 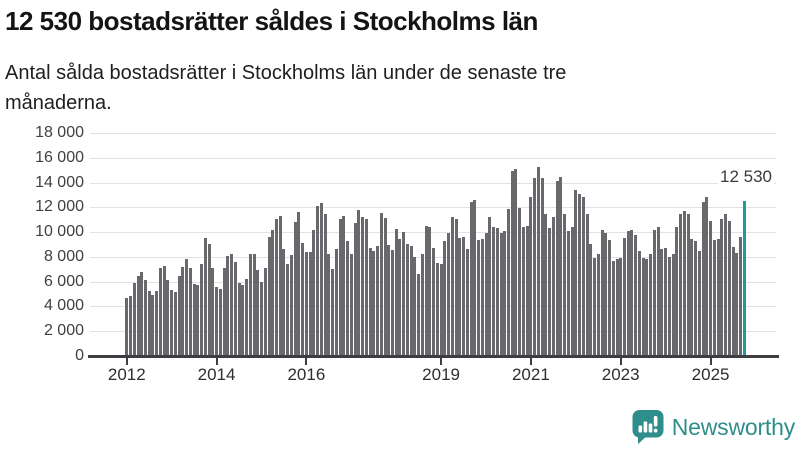 What do you see at coordinates (59, 207) in the screenshot?
I see `y-tick-label: 12 000` at bounding box center [59, 207].